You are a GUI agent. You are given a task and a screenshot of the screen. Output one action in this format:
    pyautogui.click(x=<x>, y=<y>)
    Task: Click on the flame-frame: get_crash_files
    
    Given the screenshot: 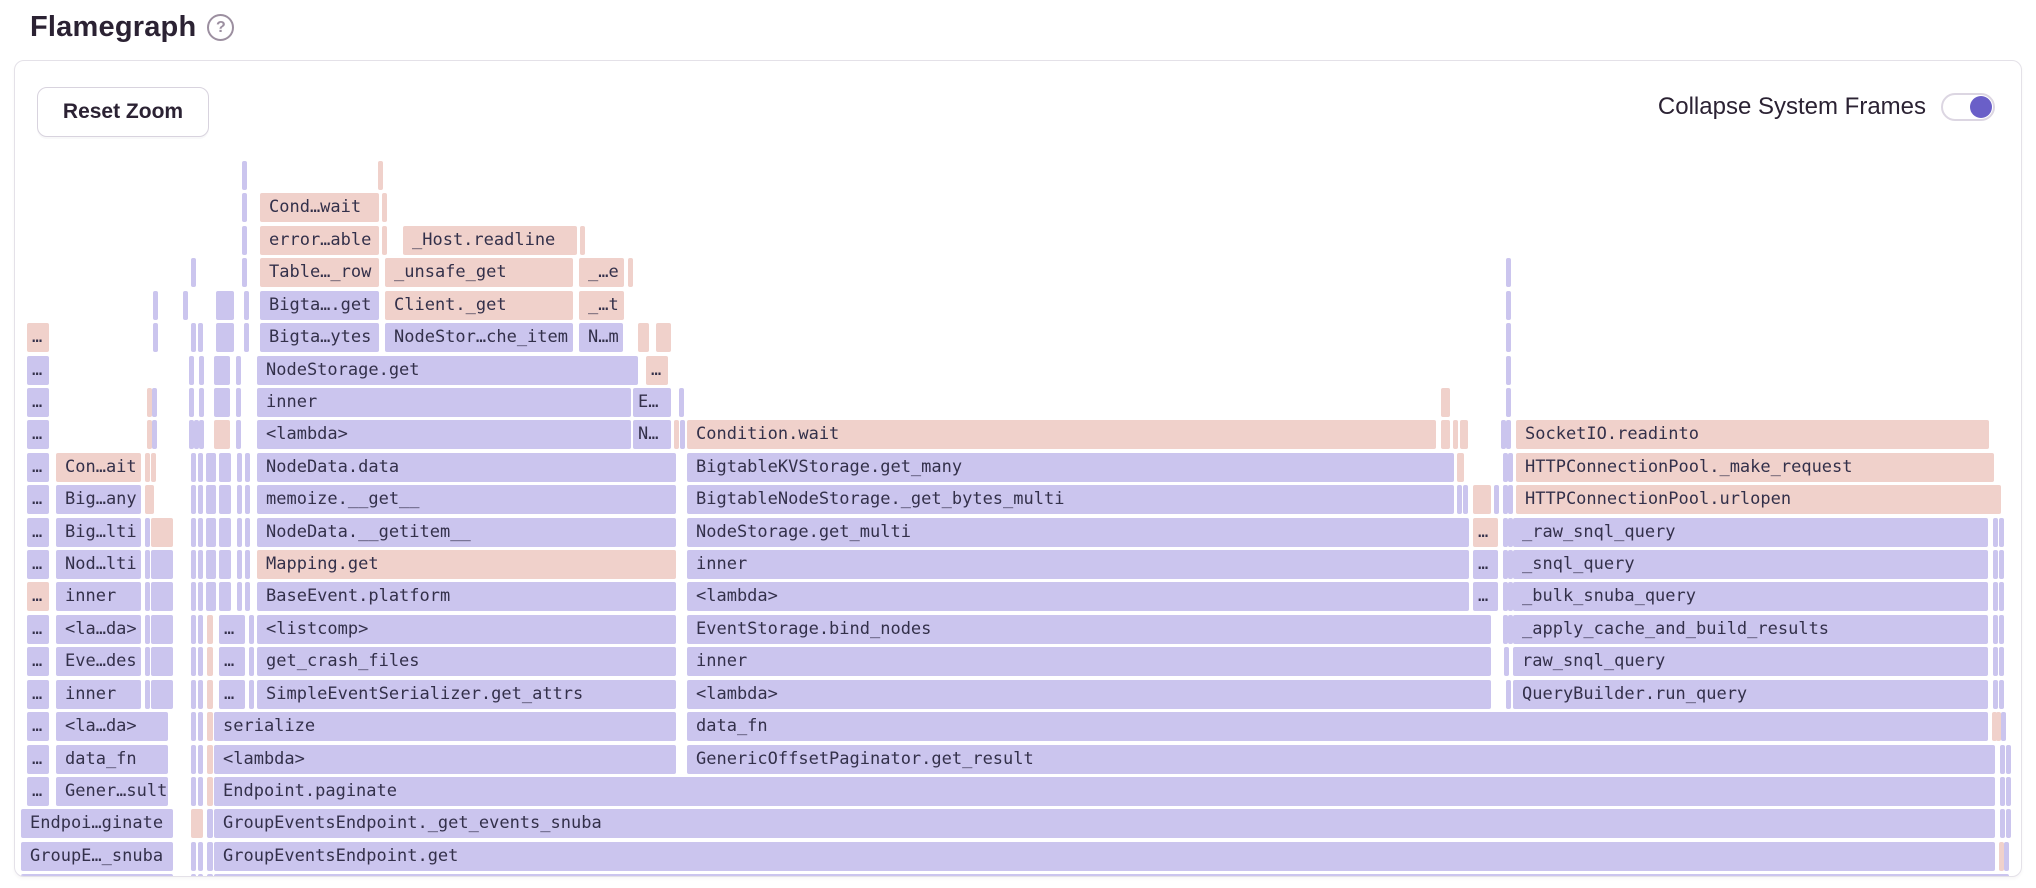 What is the action you would take?
    pyautogui.click(x=466, y=662)
    